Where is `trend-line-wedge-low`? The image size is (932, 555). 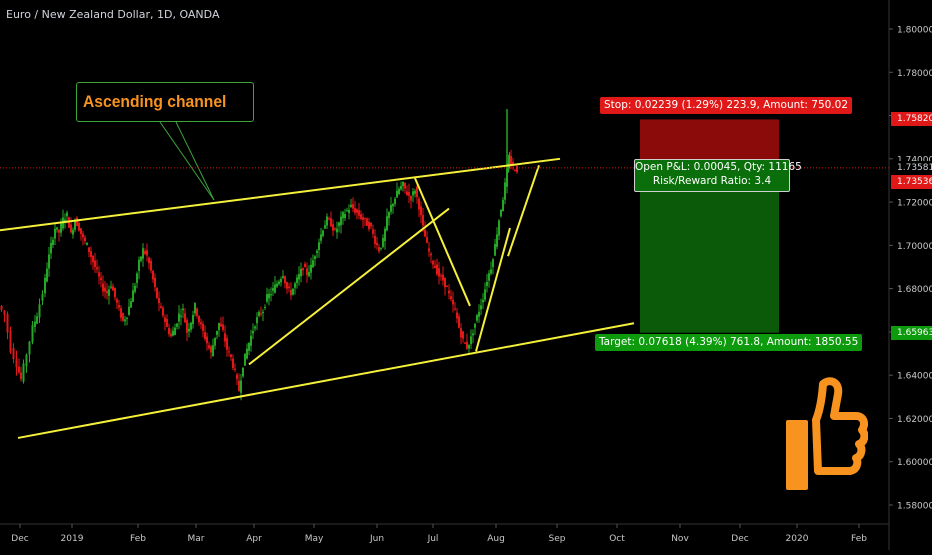 trend-line-wedge-low is located at coordinates (349, 286).